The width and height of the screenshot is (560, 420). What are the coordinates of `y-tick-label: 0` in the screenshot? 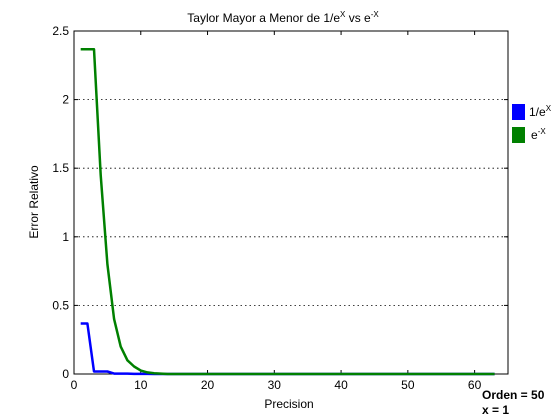 It's located at (65, 374).